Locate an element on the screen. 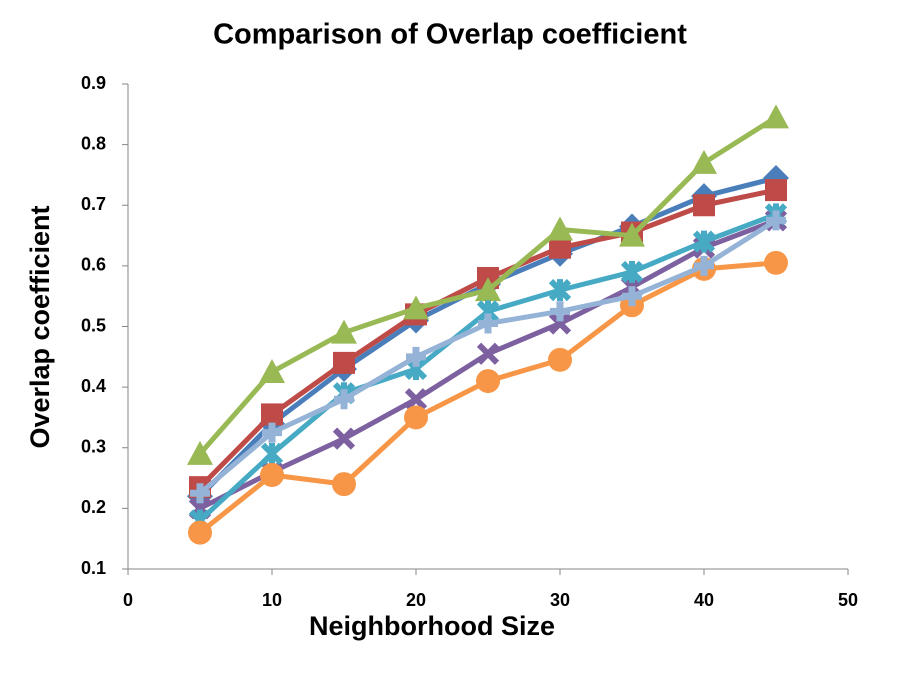 This screenshot has width=910, height=679. y-tick-label: 0.3 is located at coordinates (93, 447).